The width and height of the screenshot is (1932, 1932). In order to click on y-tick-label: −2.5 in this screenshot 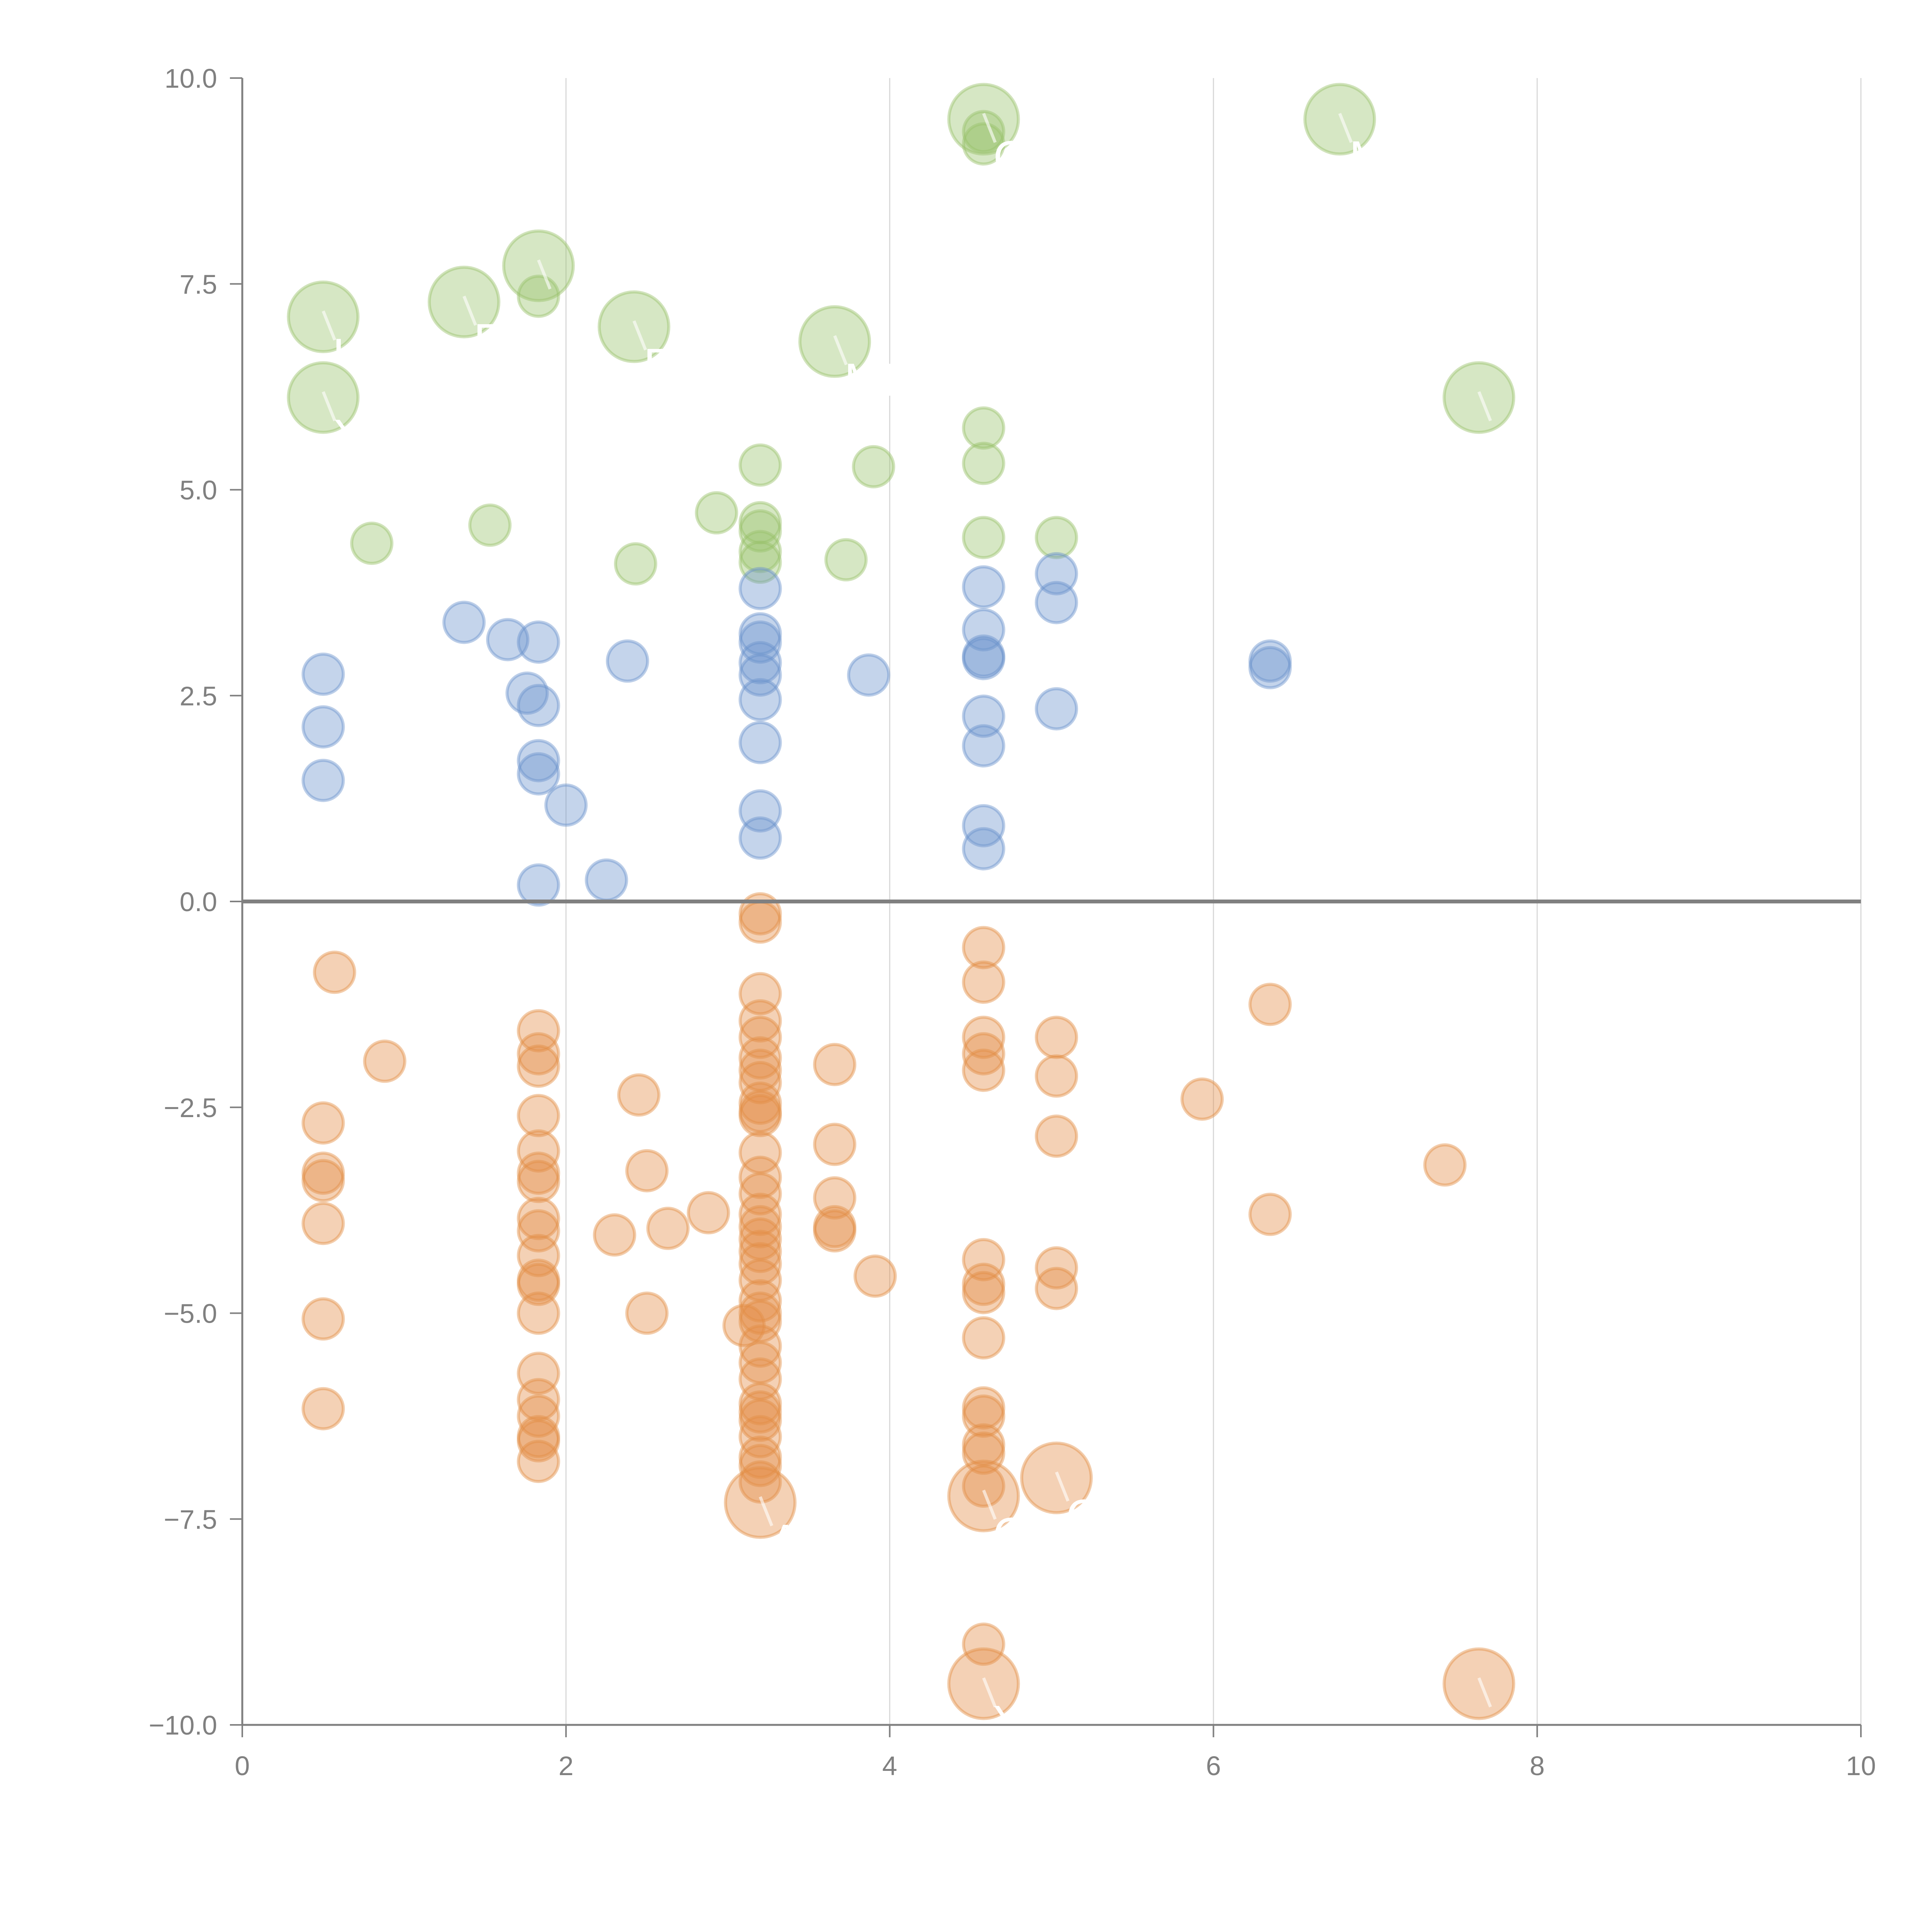, I will do `click(191, 1108)`.